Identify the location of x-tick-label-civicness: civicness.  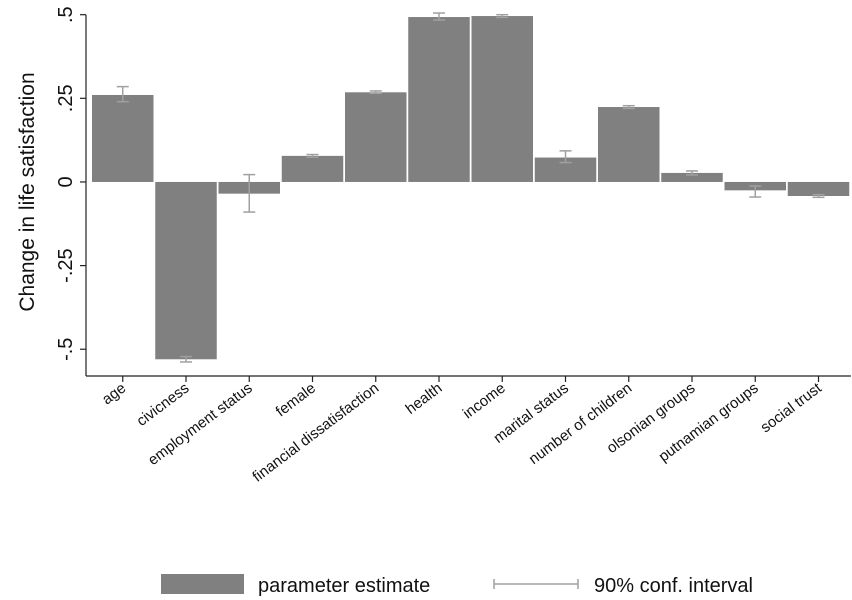
(163, 405).